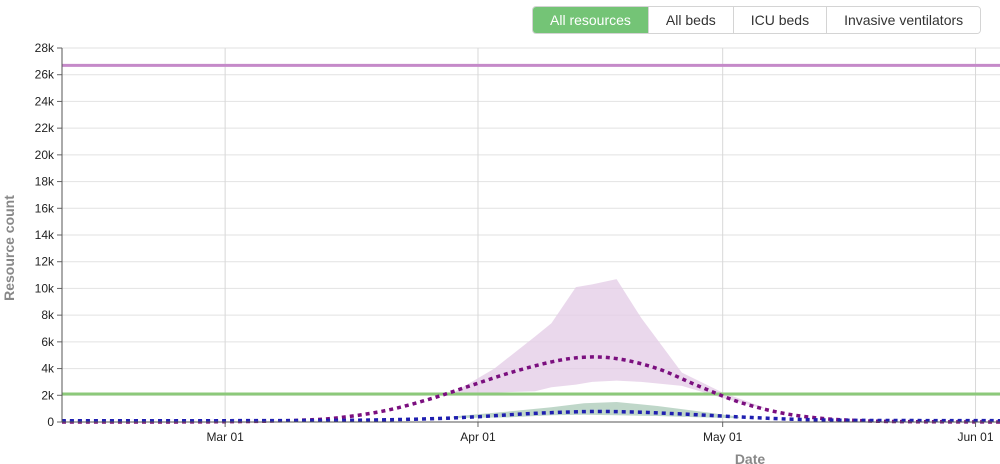  Describe the element at coordinates (48, 369) in the screenshot. I see `y-tick-label: 4k` at that location.